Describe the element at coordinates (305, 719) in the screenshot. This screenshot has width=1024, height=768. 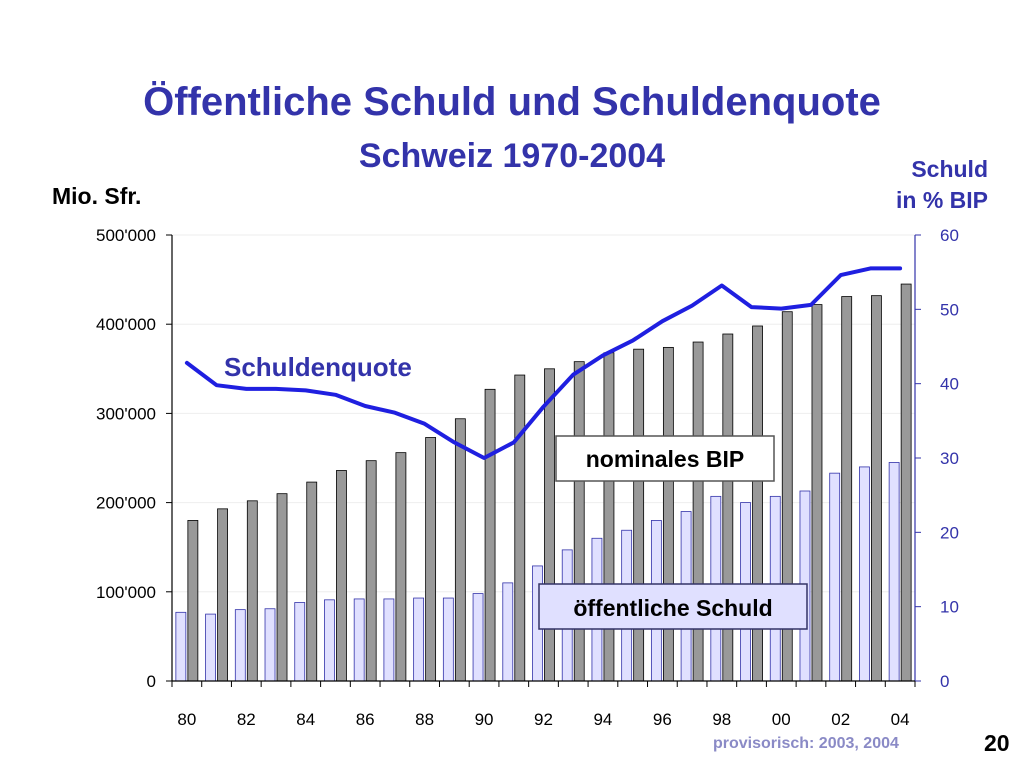
I see `x-tick-label: 84` at that location.